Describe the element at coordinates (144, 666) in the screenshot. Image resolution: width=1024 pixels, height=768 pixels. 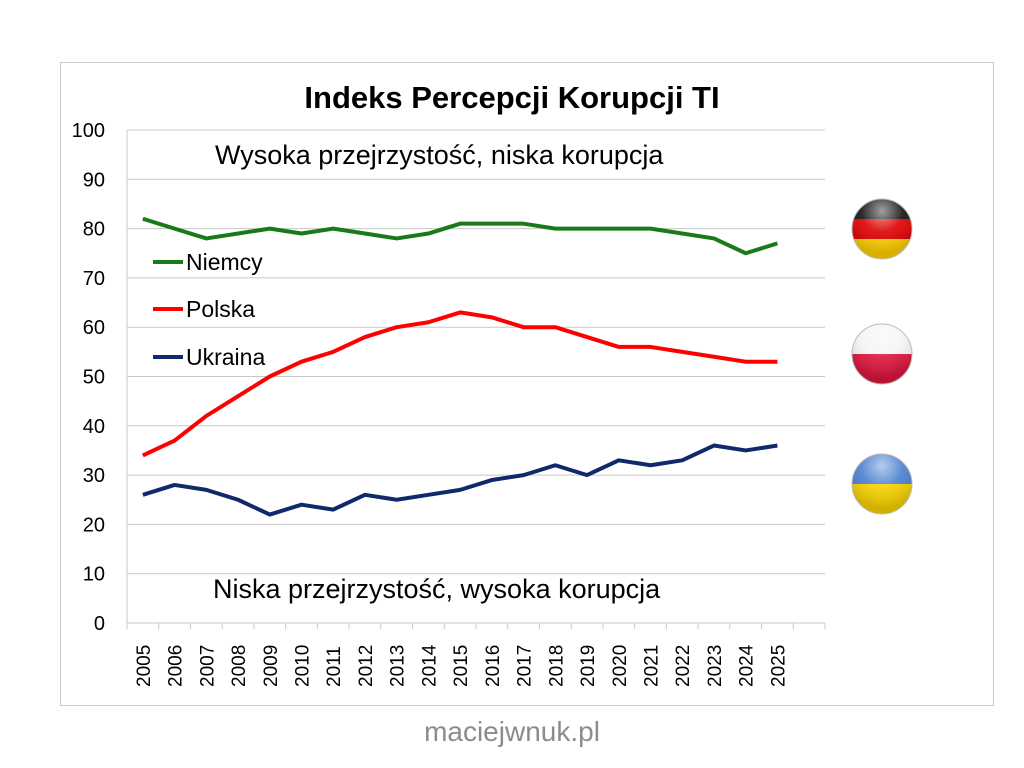
I see `x-tick-label: 2005` at that location.